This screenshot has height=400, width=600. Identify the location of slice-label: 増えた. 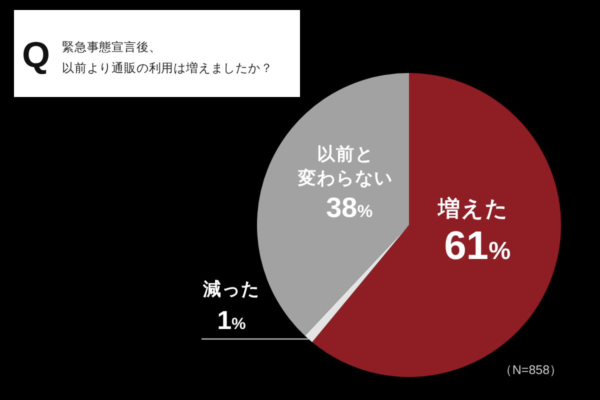
(472, 209).